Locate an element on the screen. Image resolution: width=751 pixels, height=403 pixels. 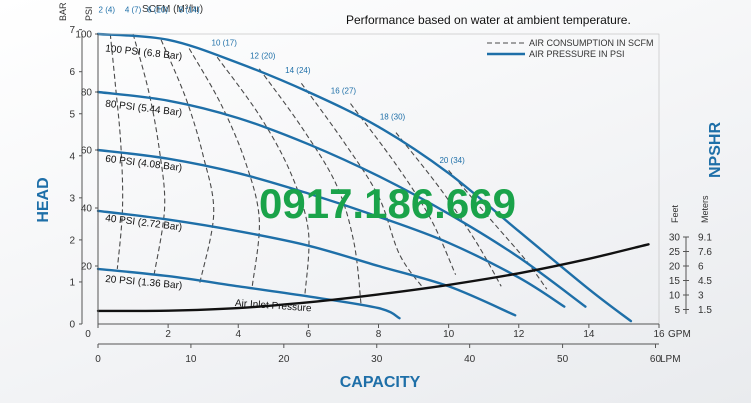
psi-tick-label: 60 is located at coordinates (87, 151).